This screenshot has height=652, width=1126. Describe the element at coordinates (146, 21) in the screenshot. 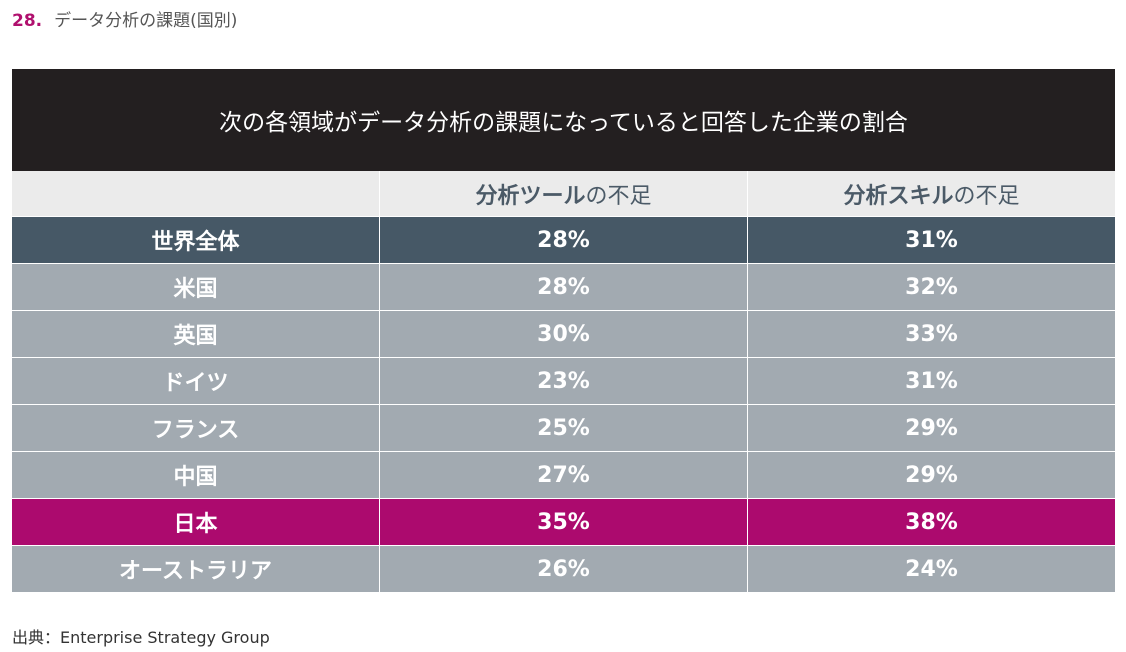

I see `figure-title-text: データ分析の課題(国別)` at that location.